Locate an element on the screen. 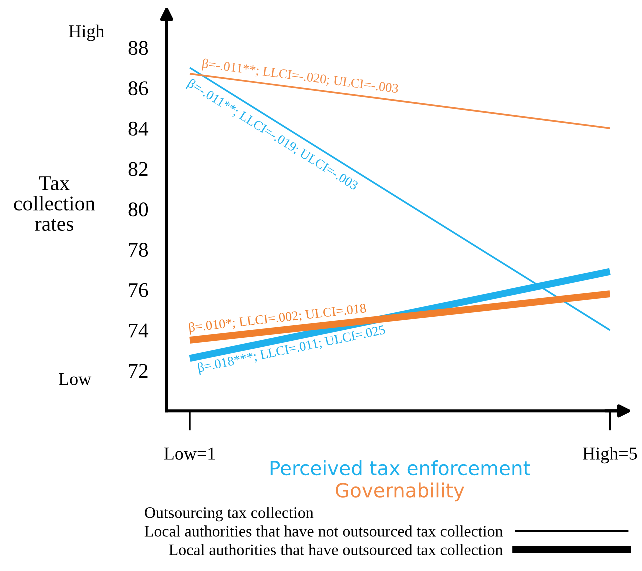 The width and height of the screenshot is (642, 571). y-tick-label: 76 is located at coordinates (138, 290).